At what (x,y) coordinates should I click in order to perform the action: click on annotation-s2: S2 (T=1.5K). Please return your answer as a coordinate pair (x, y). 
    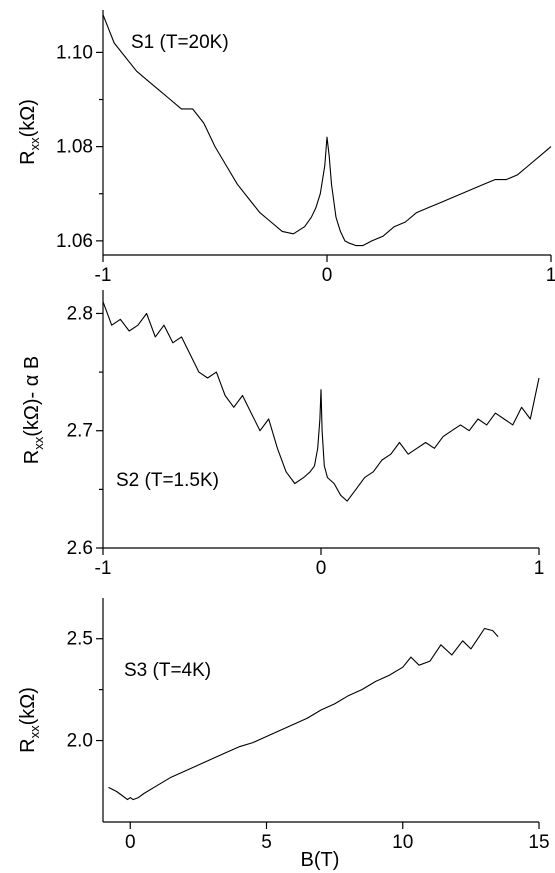
    Looking at the image, I should click on (167, 480).